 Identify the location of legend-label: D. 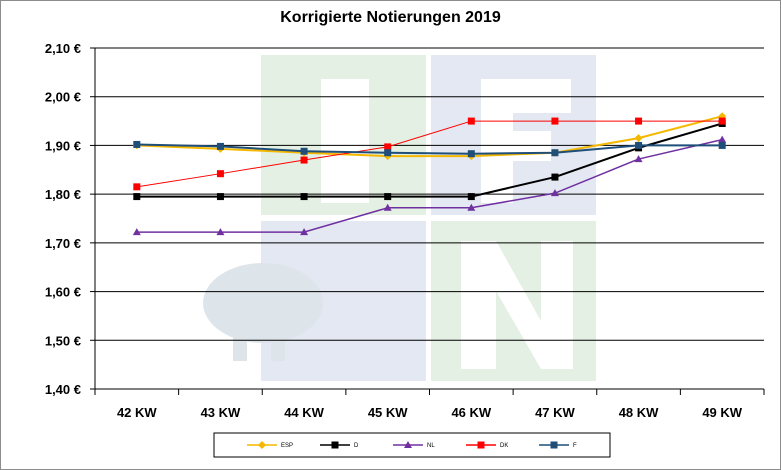
(356, 446).